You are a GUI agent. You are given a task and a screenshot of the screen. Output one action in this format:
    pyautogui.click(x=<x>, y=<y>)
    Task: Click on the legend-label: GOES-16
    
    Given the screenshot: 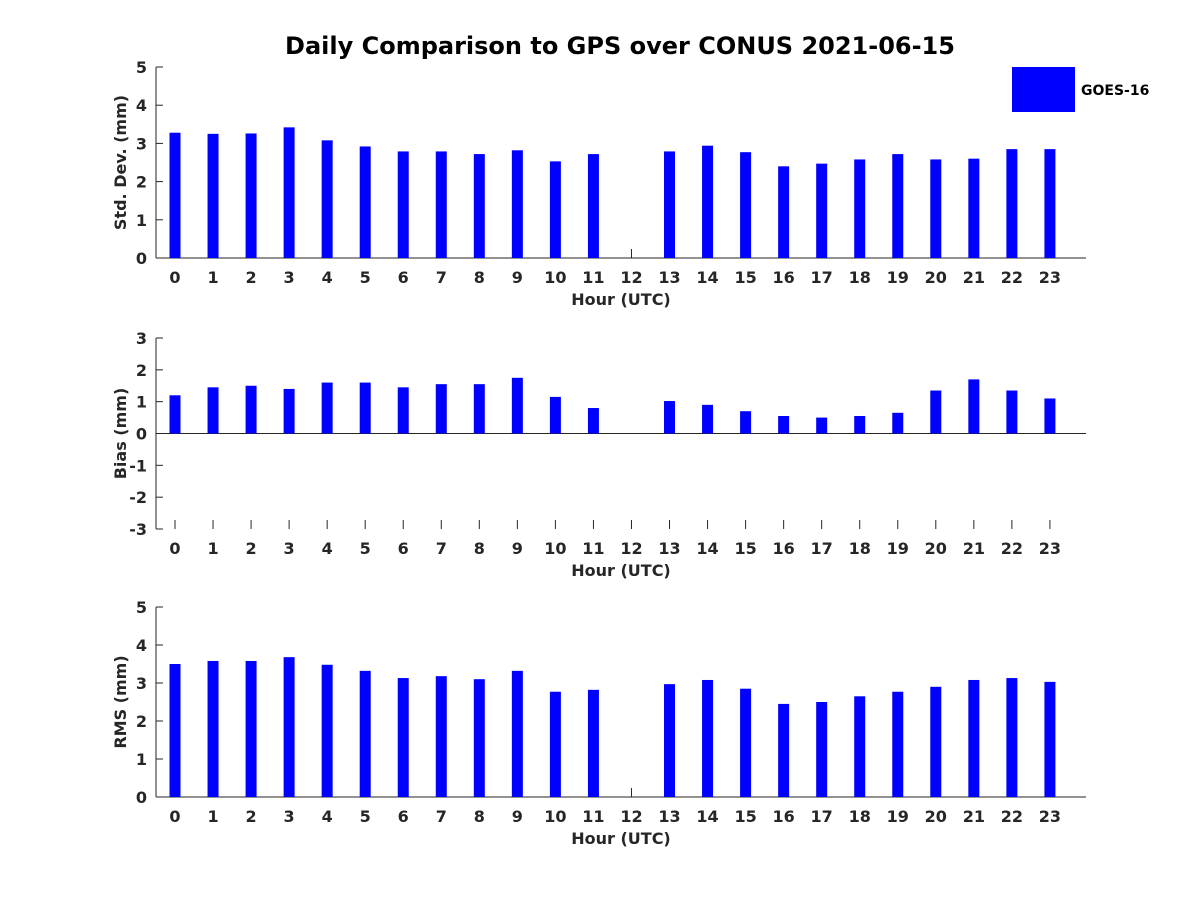 What is the action you would take?
    pyautogui.click(x=1115, y=91)
    